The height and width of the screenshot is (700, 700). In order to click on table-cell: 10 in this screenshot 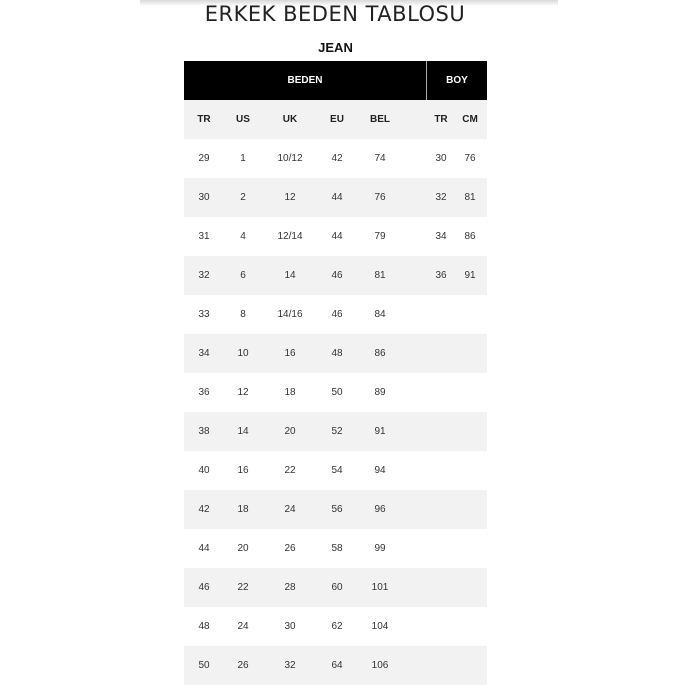, I will do `click(243, 353)`.